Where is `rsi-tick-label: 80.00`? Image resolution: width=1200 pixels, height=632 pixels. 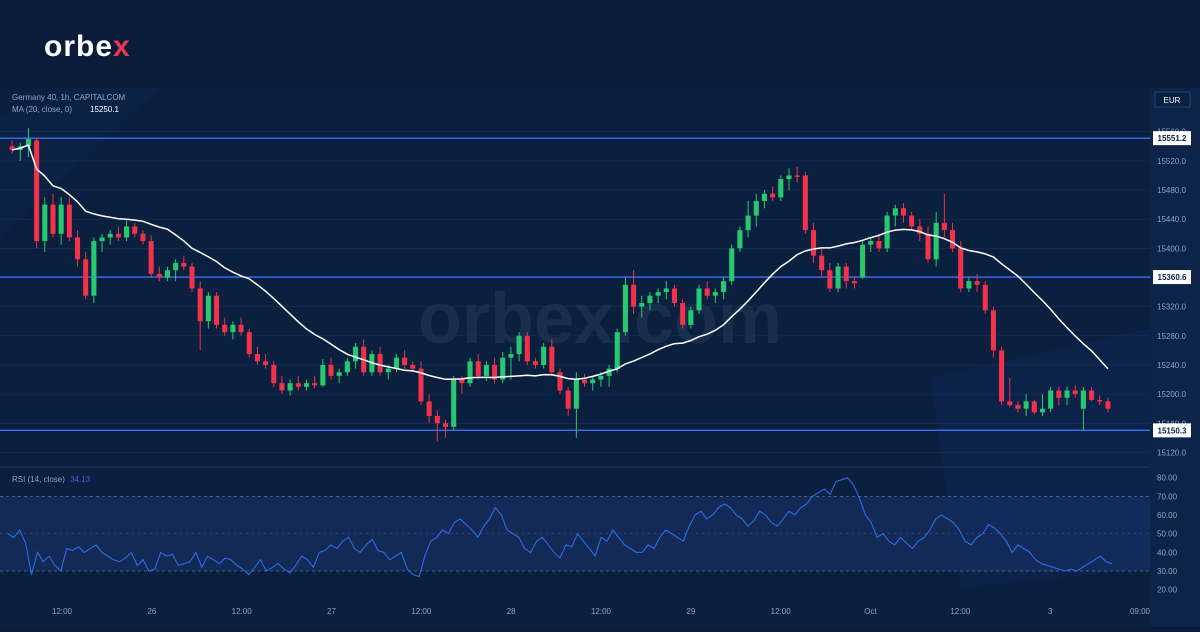 rsi-tick-label: 80.00 is located at coordinates (1167, 478).